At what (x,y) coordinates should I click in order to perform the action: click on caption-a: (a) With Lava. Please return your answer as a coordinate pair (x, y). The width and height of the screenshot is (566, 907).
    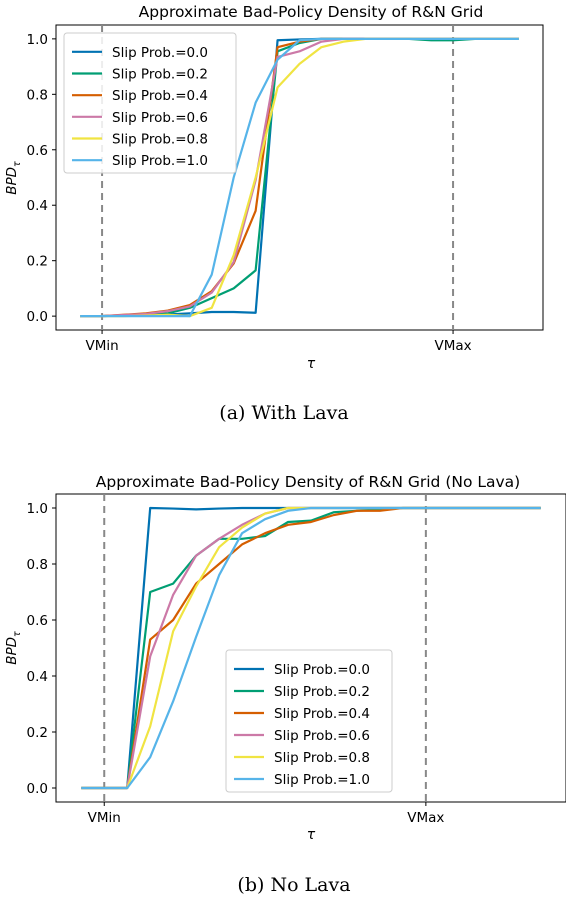
    Looking at the image, I should click on (283, 413).